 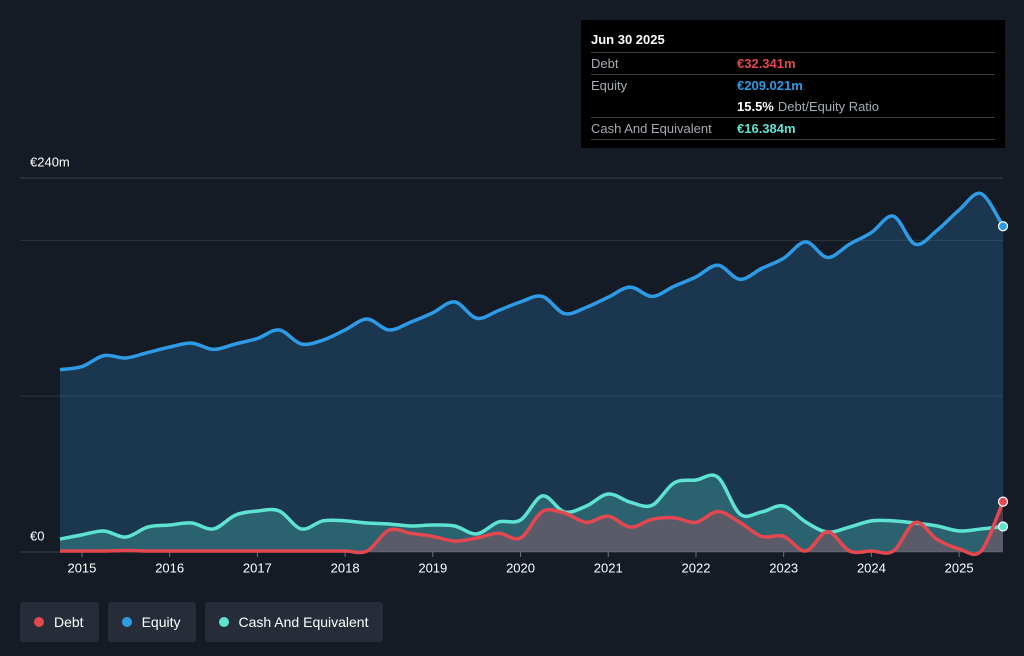 I want to click on tooltip-date: Jun 30 2025, so click(x=628, y=39).